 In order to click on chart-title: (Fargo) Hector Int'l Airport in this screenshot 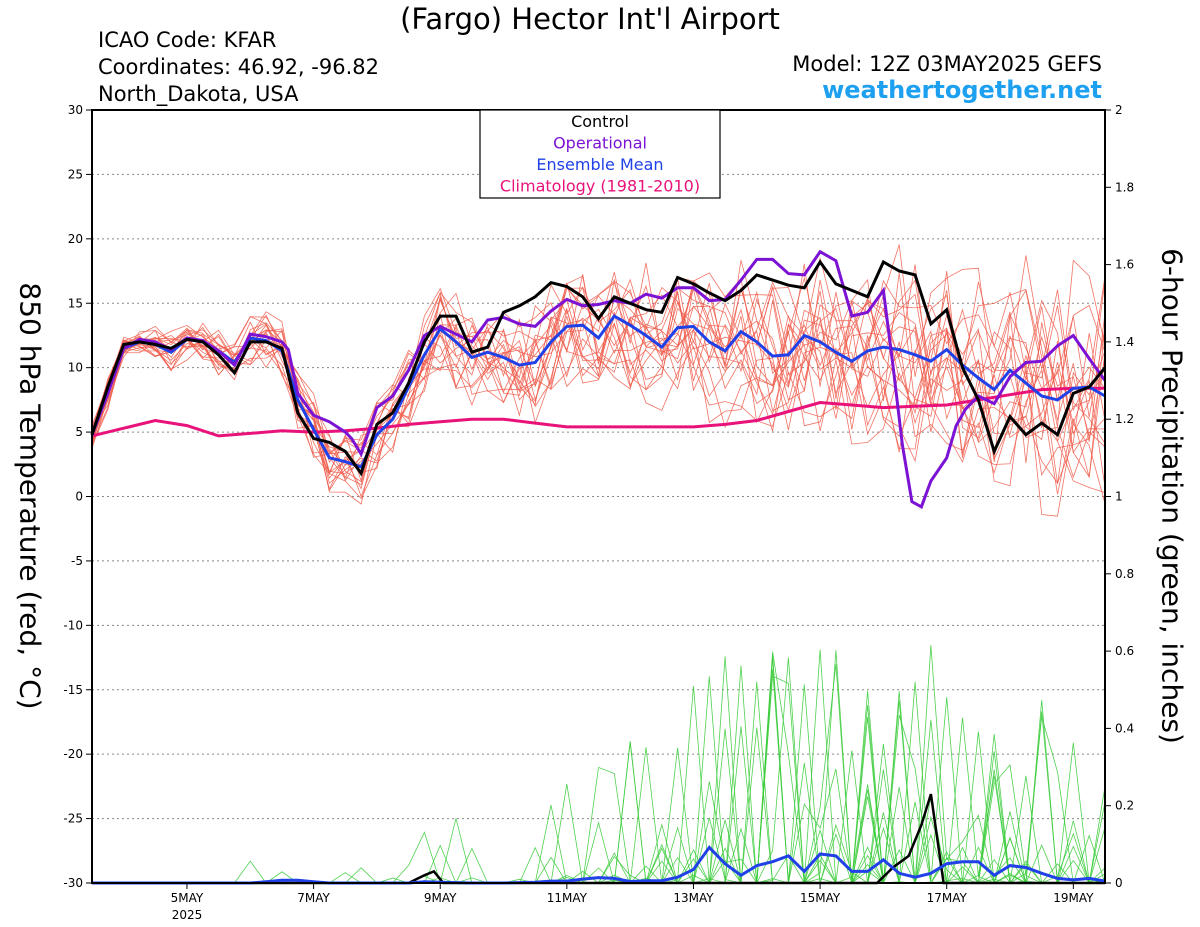, I will do `click(590, 19)`.